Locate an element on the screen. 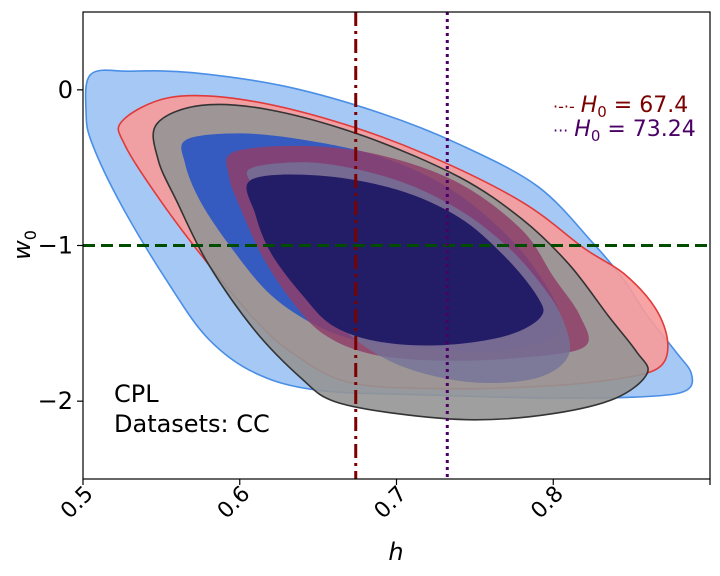 This screenshot has width=720, height=576. legend-value: = 67.4 is located at coordinates (647, 105).